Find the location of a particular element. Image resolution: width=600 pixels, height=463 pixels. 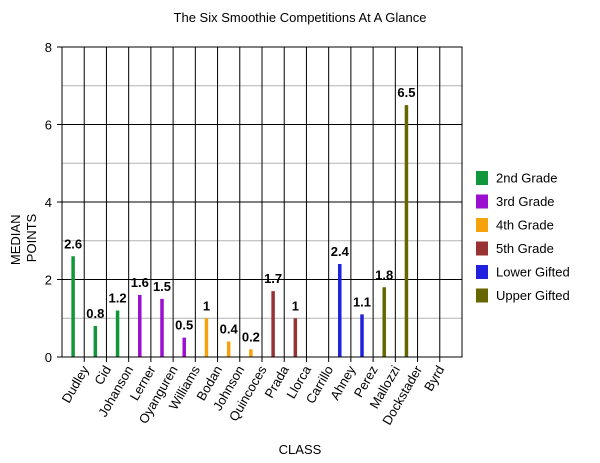

value-label-lerner: 1.6 is located at coordinates (140, 282).